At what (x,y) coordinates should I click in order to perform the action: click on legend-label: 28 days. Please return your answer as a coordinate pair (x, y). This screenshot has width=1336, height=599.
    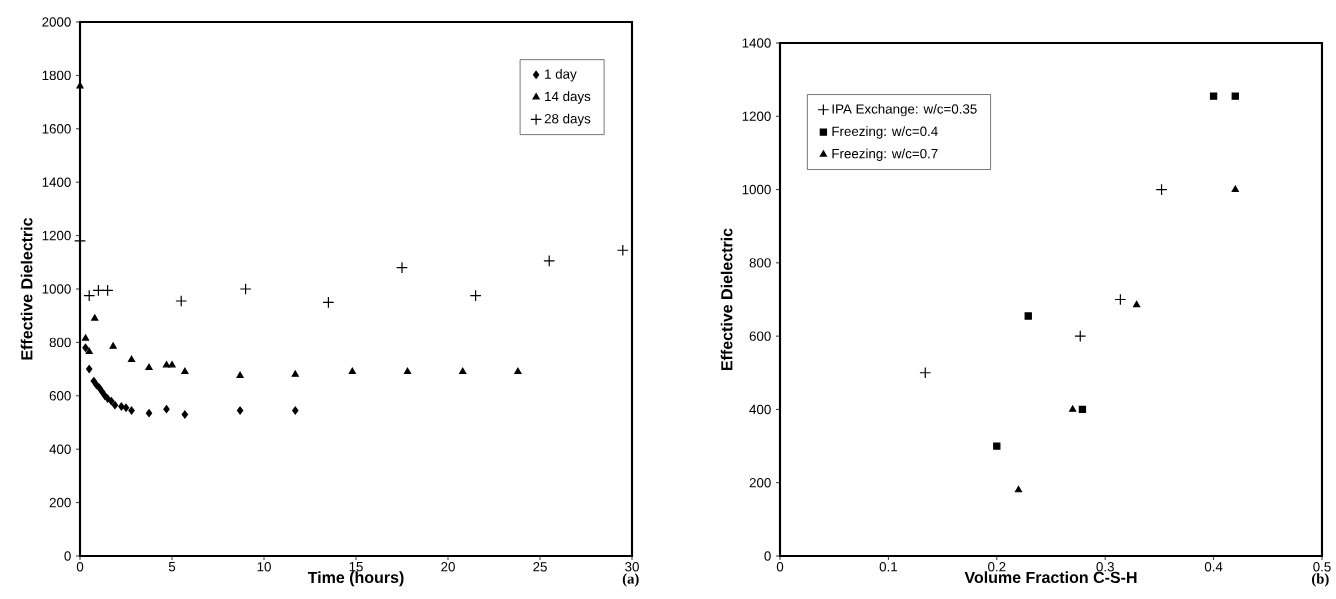
    Looking at the image, I should click on (567, 120).